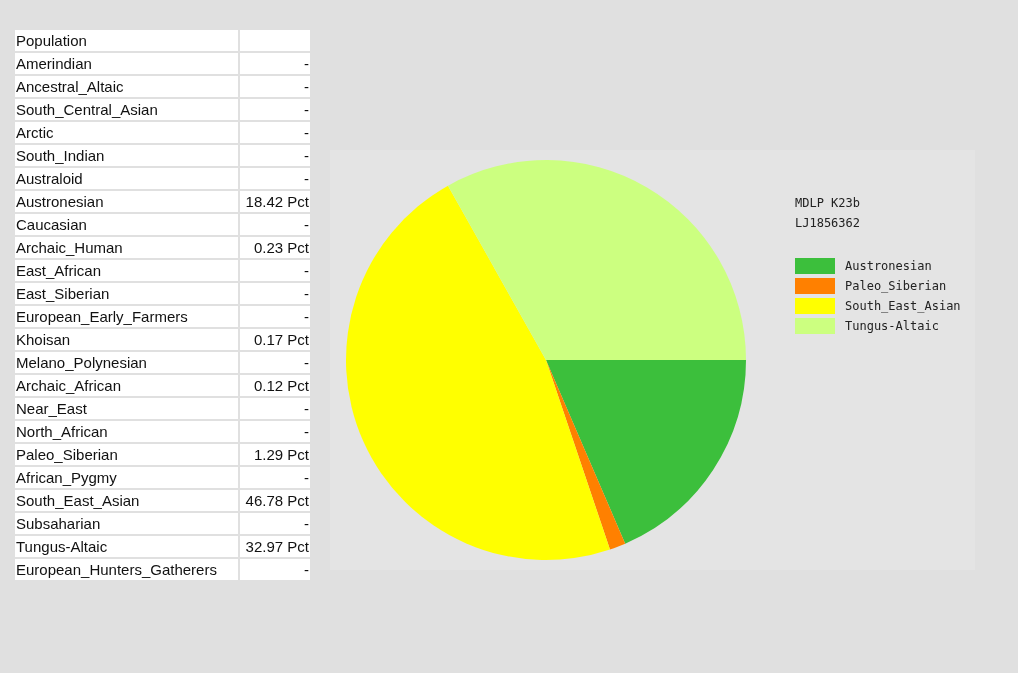 The width and height of the screenshot is (1018, 673). What do you see at coordinates (126, 523) in the screenshot?
I see `category-label: Subsaharian` at bounding box center [126, 523].